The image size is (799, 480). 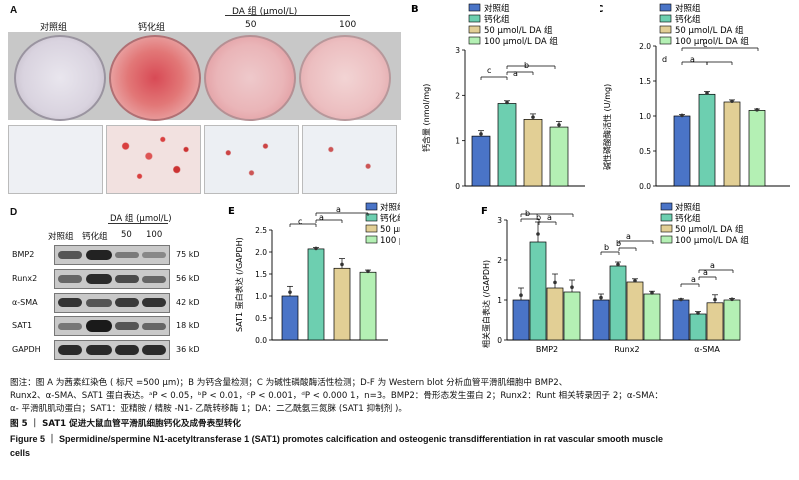 I want to click on wb-kd-gapdh: 36 kD, so click(x=188, y=349).